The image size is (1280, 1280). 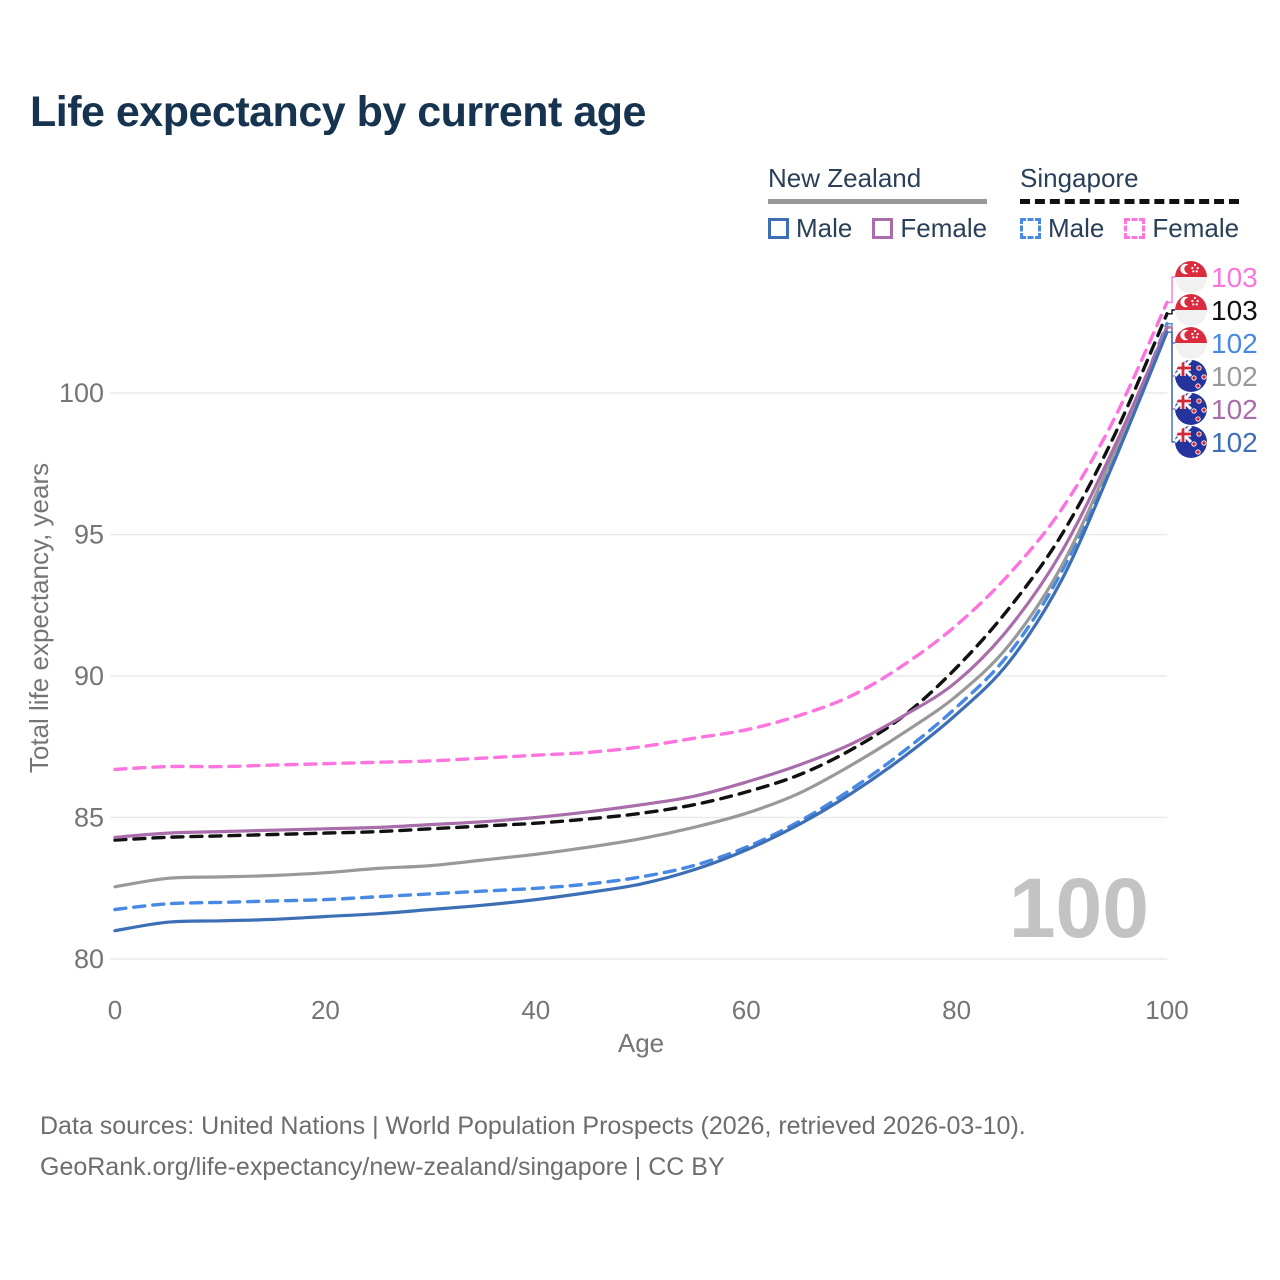 What do you see at coordinates (1135, 228) in the screenshot?
I see `sg-female-swatch-icon` at bounding box center [1135, 228].